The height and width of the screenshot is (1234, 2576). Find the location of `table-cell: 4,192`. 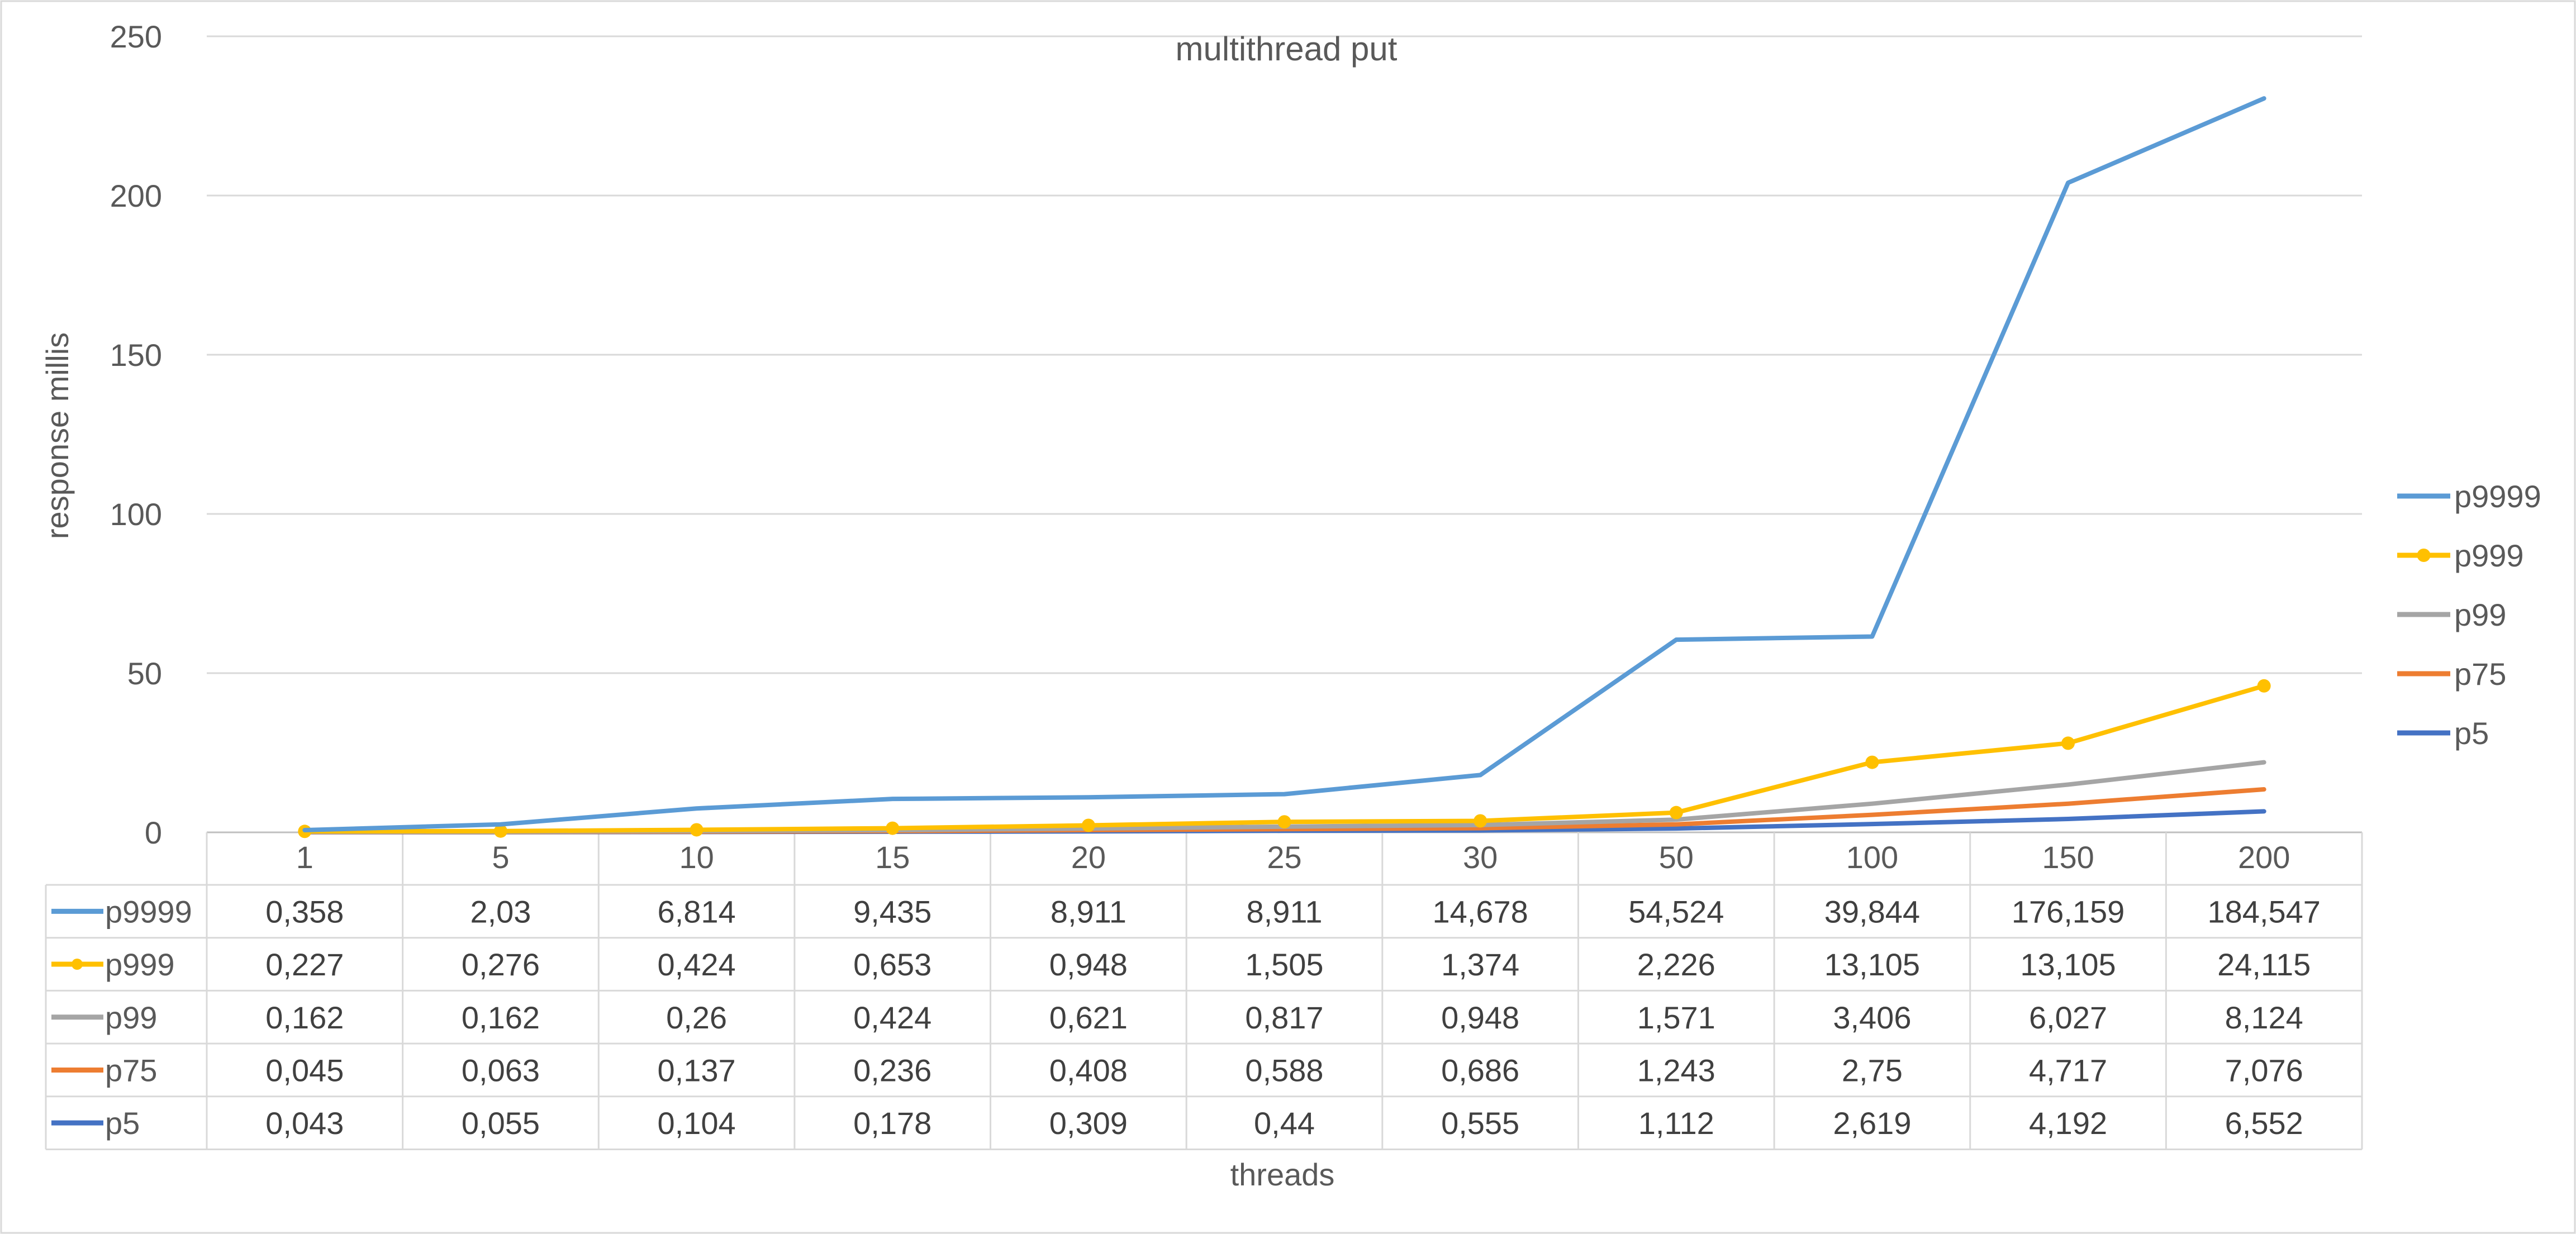

table-cell: 4,192 is located at coordinates (2068, 1123).